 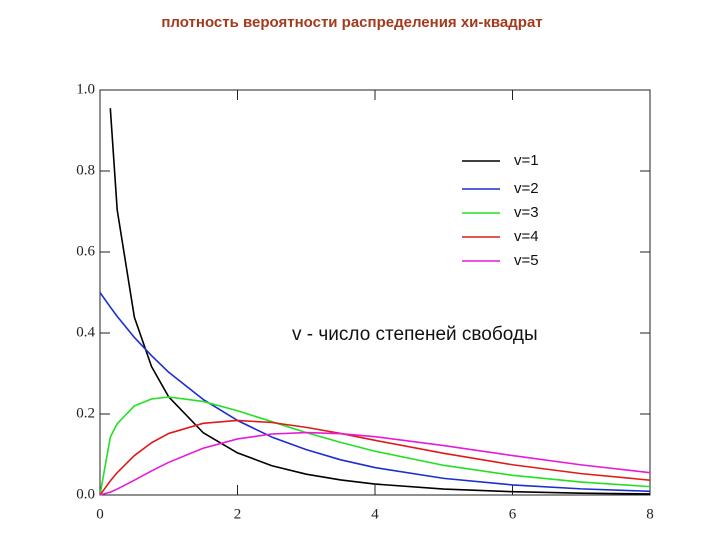 What do you see at coordinates (85, 494) in the screenshot?
I see `y-tick-label: 0.0` at bounding box center [85, 494].